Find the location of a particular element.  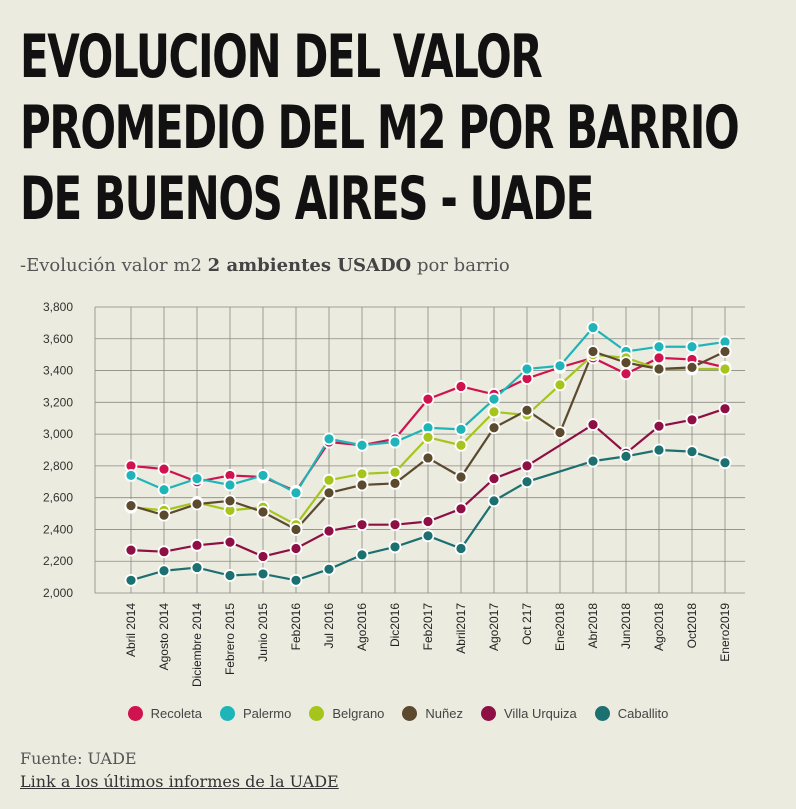

x-tick-label: Ago2016 is located at coordinates (362, 627).